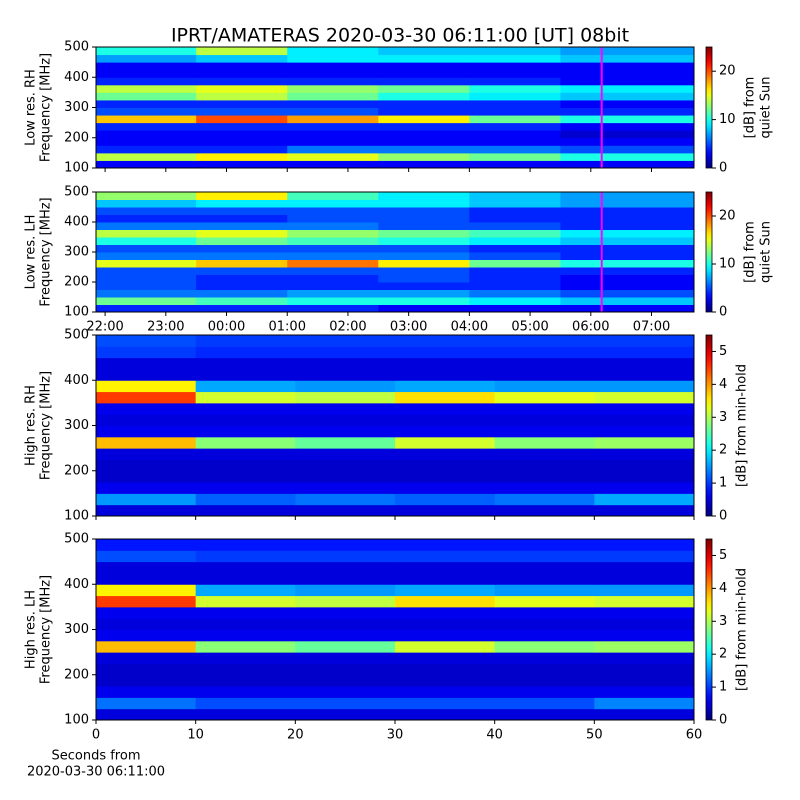  I want to click on colorbar-tick-label: 10, so click(727, 119).